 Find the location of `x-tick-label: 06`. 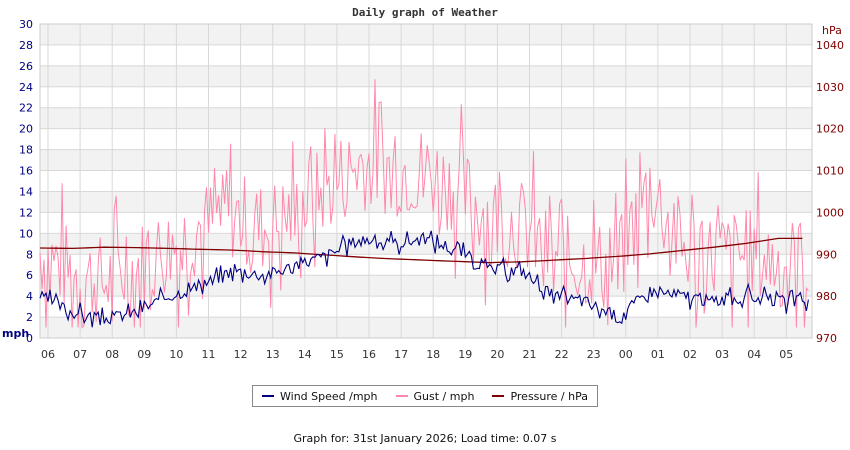

x-tick-label: 06 is located at coordinates (48, 354).